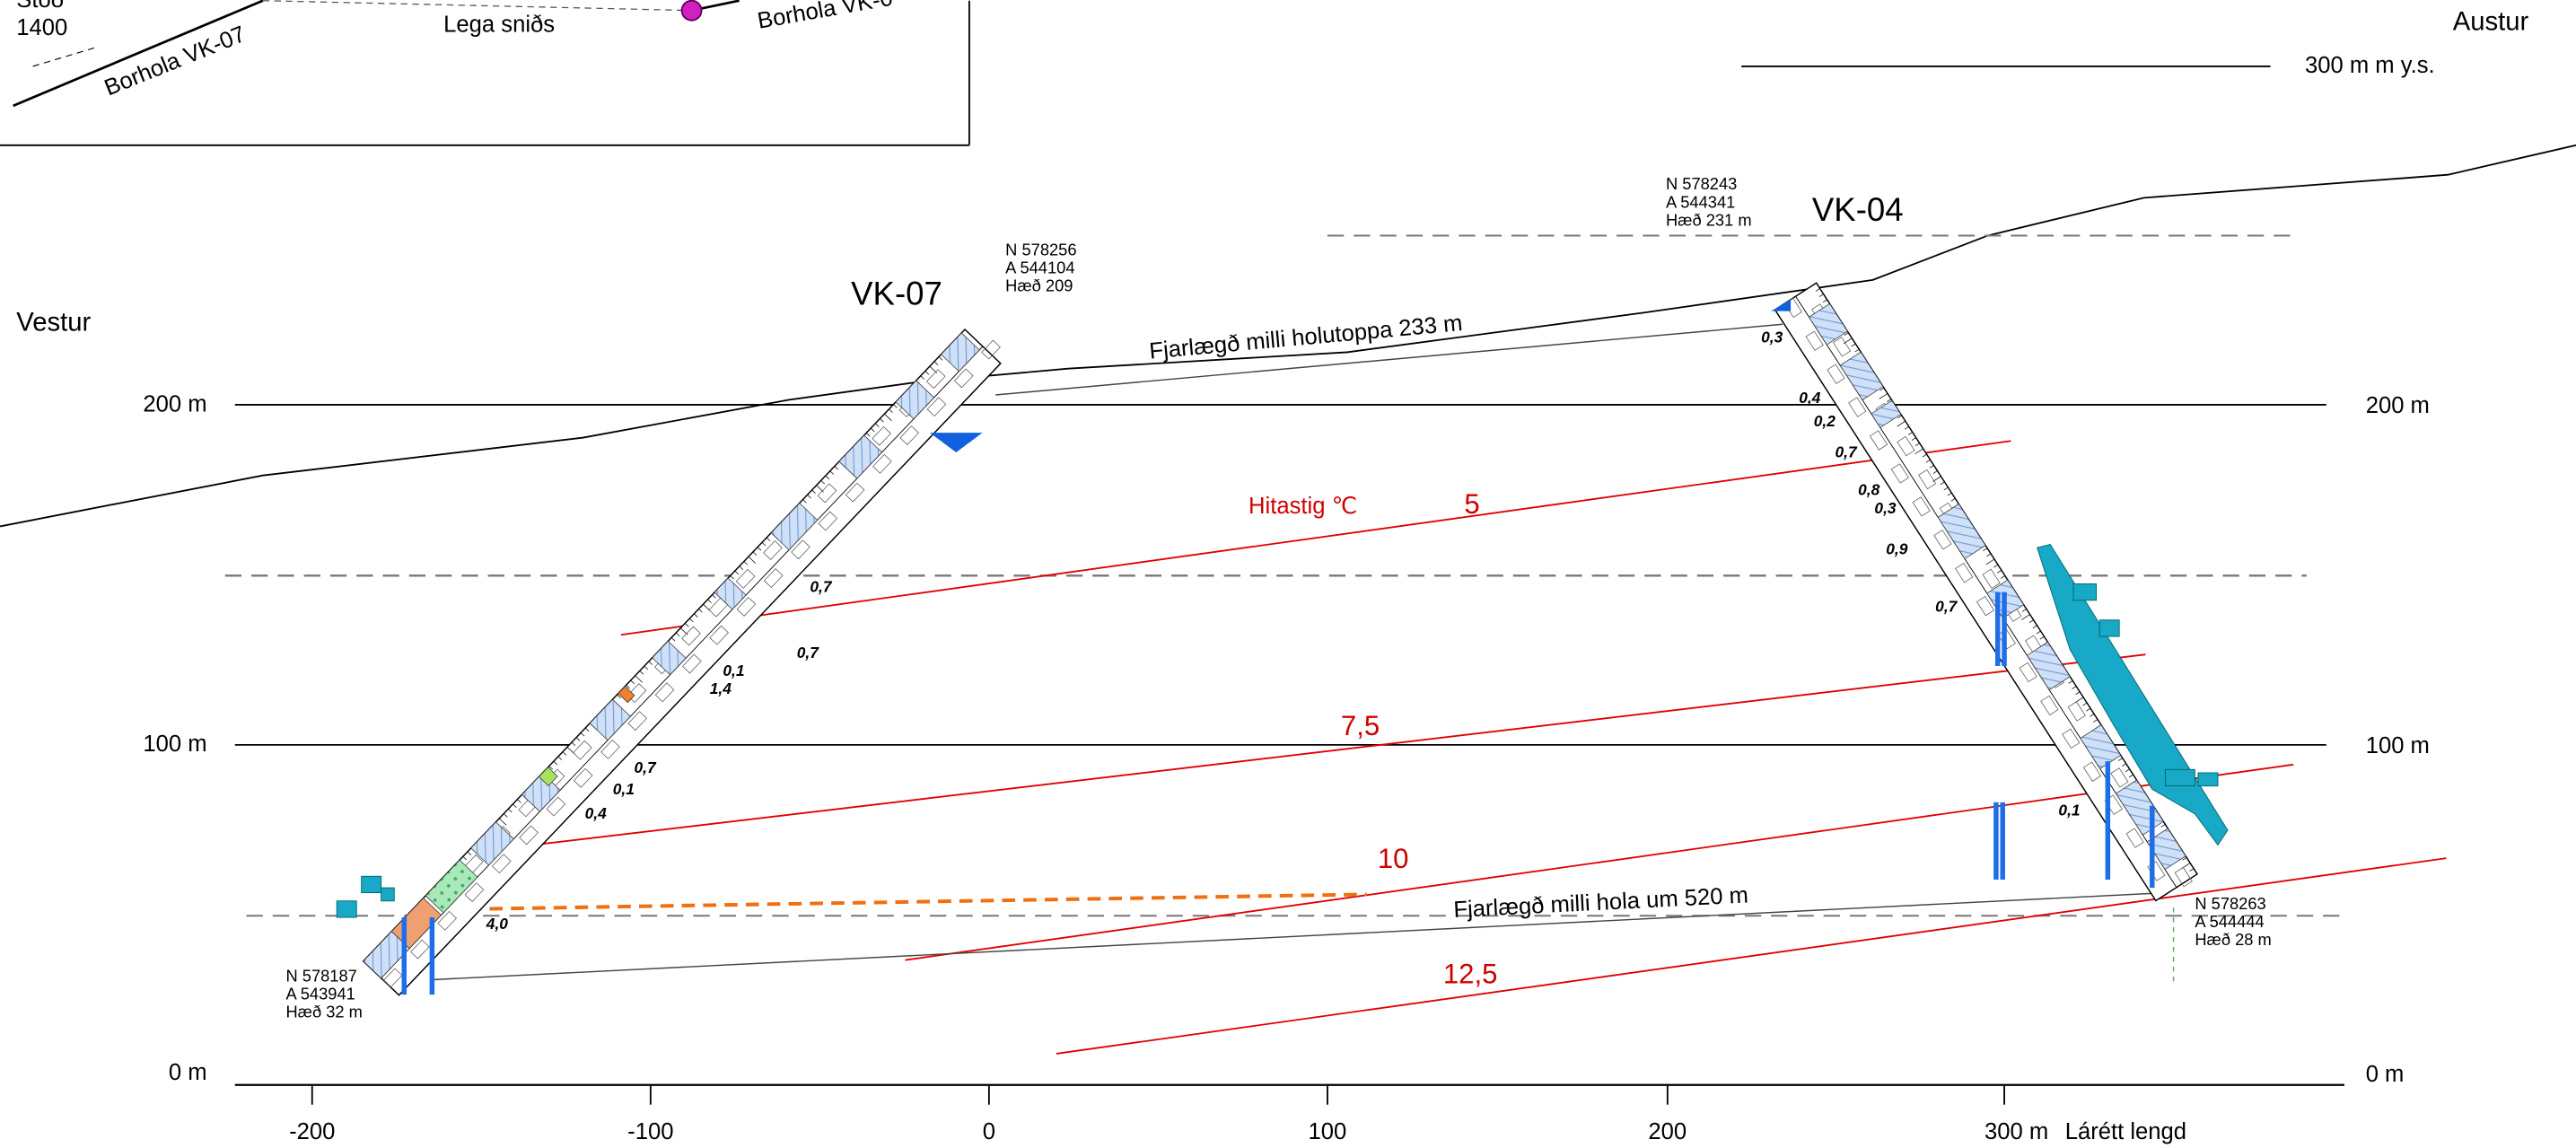  What do you see at coordinates (40, 6) in the screenshot?
I see `label: Stöð` at bounding box center [40, 6].